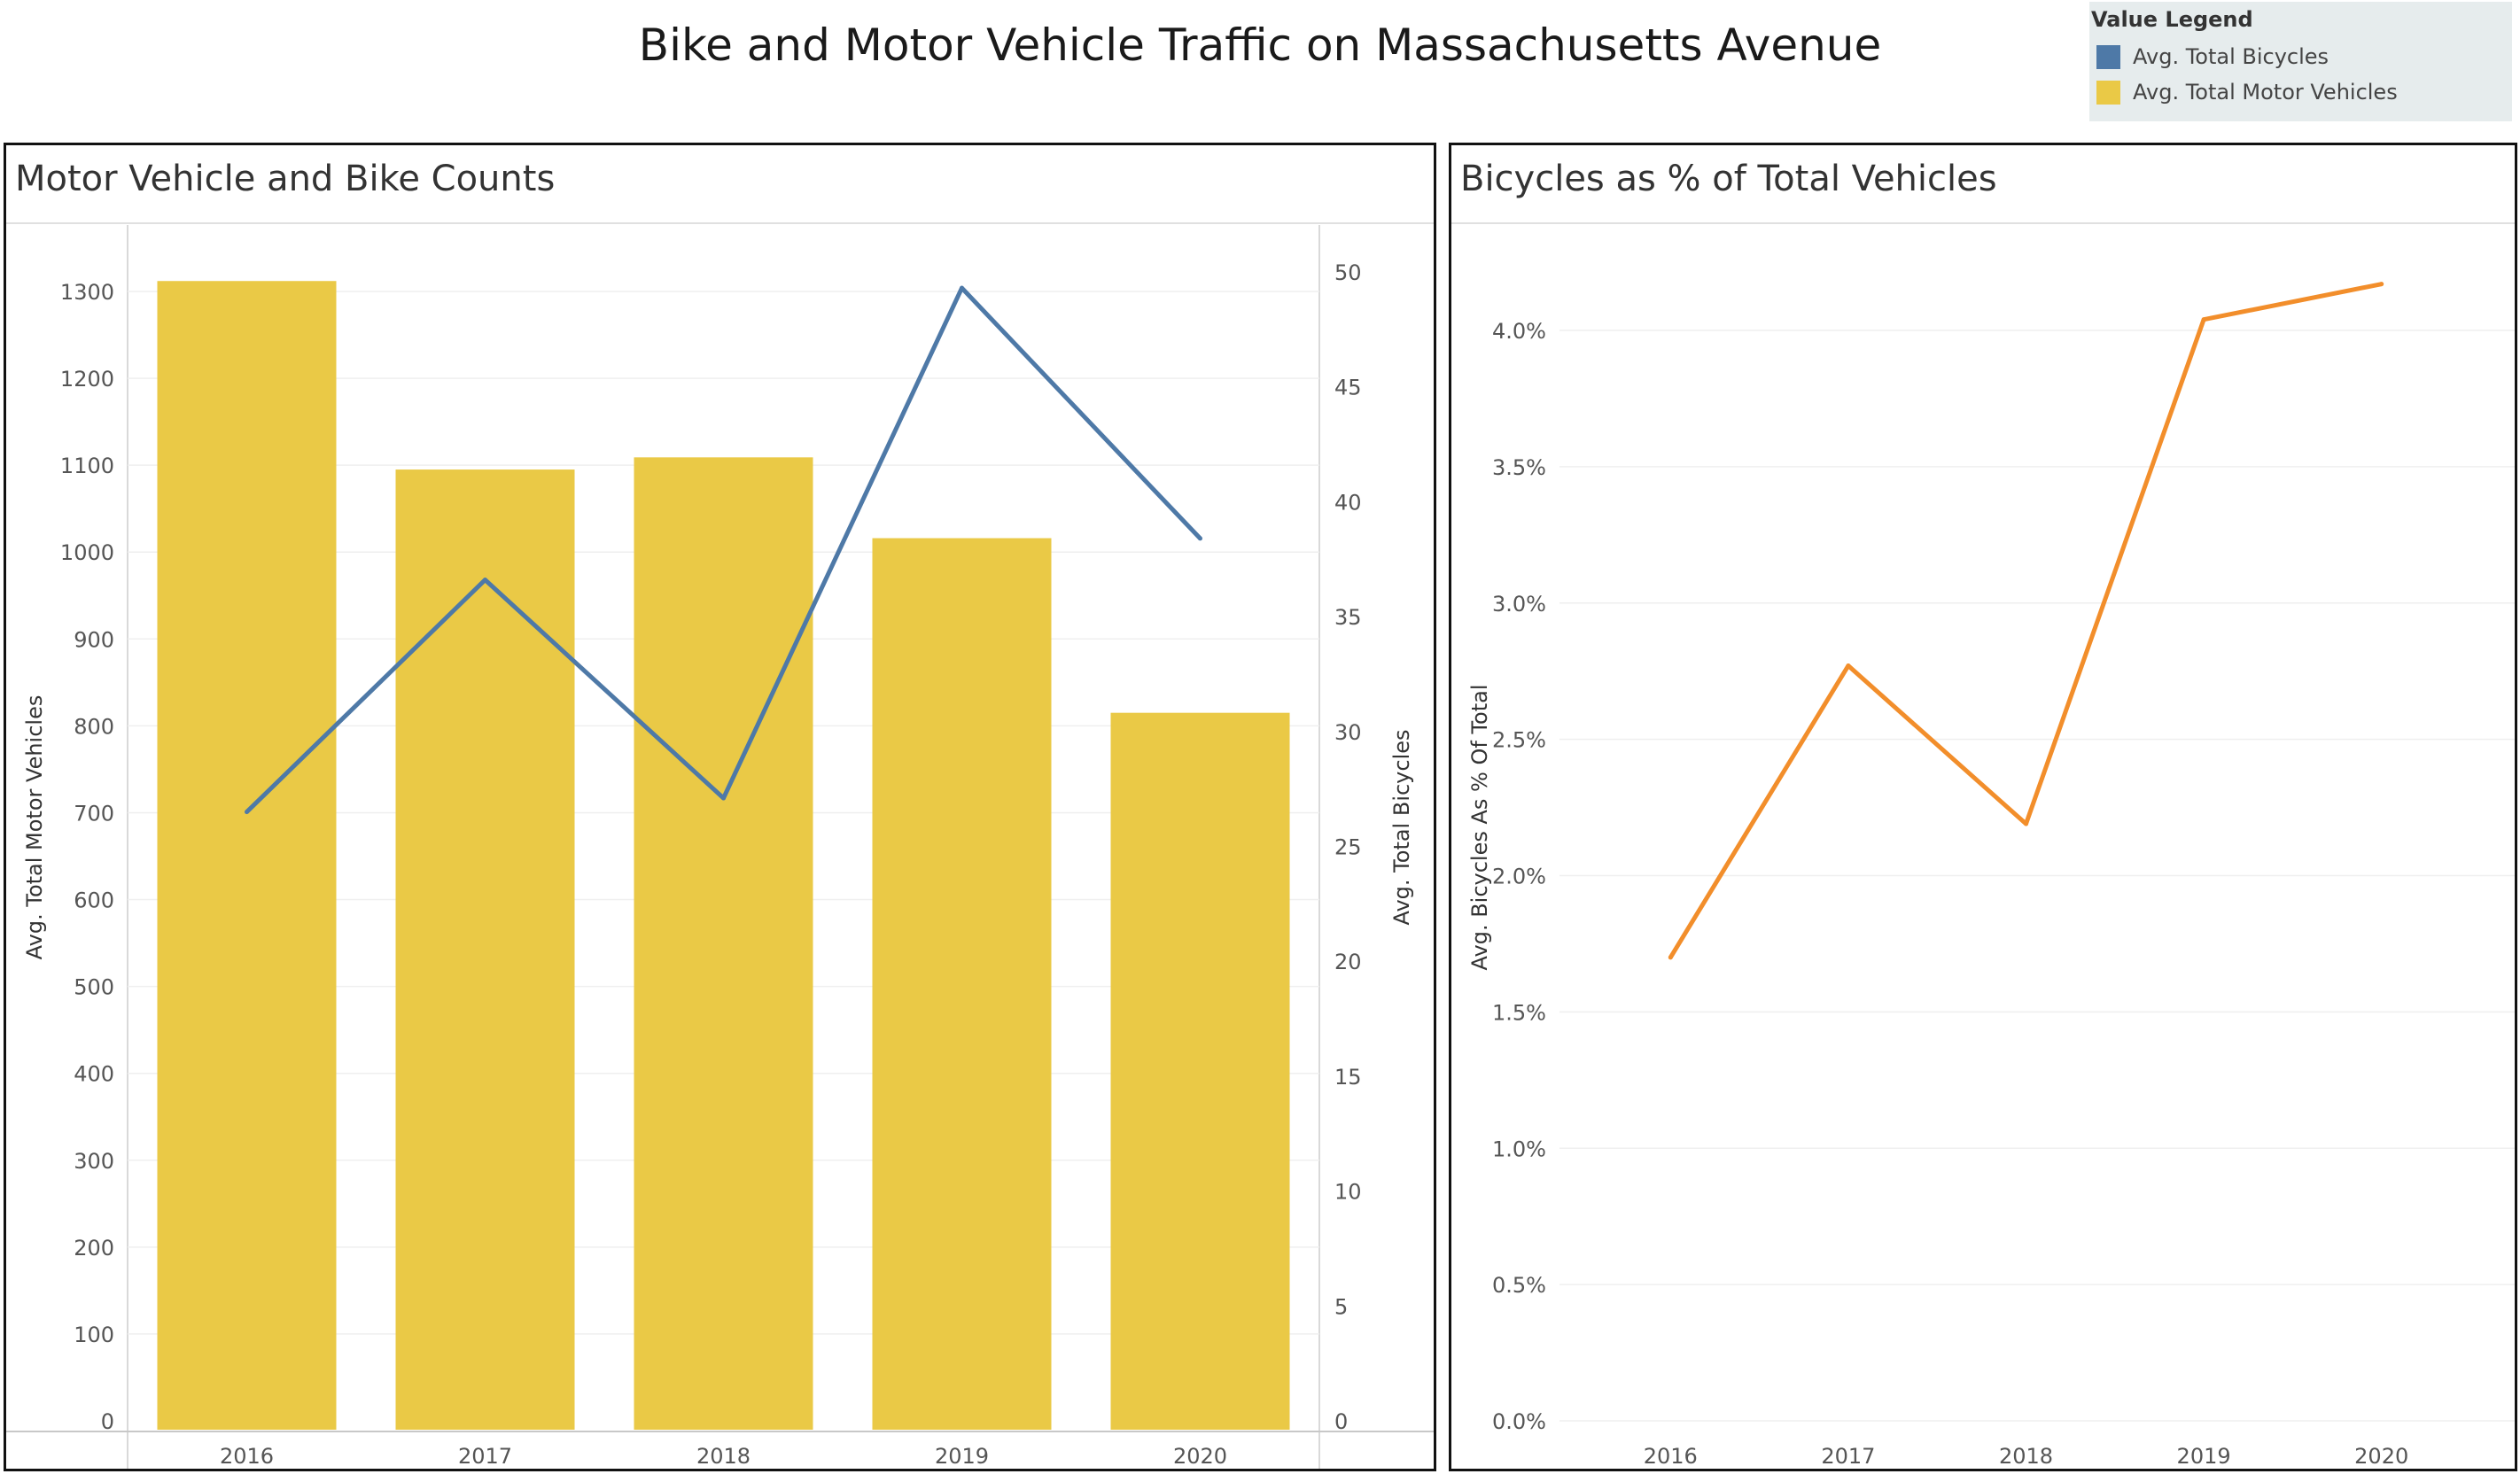 This screenshot has width=2520, height=1474. What do you see at coordinates (94, 1161) in the screenshot?
I see `y-tick-label: 300` at bounding box center [94, 1161].